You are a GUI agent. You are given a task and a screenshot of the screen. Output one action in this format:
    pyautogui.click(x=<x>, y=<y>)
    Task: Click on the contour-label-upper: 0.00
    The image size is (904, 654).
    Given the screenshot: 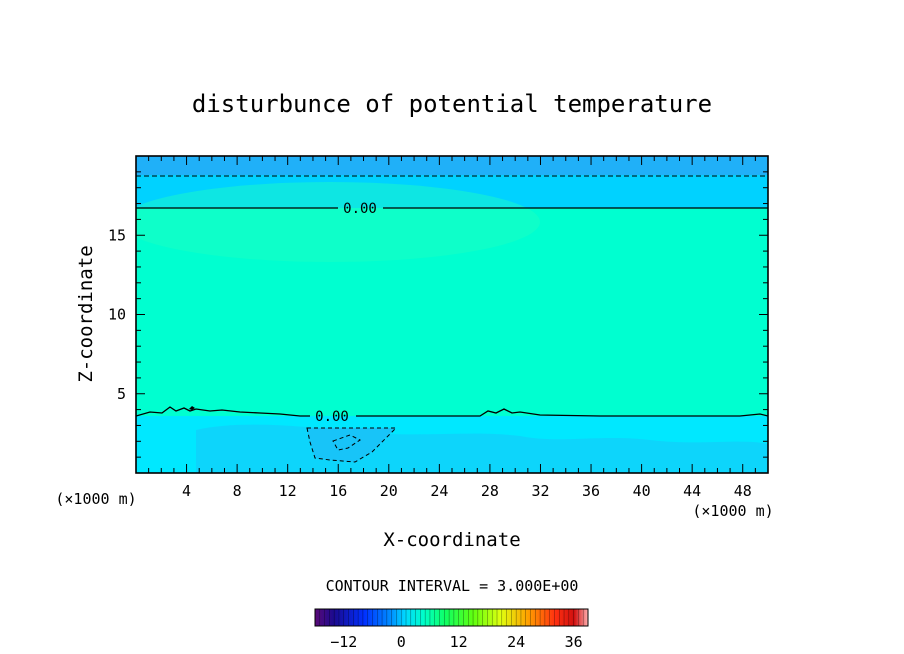 What is the action you would take?
    pyautogui.click(x=360, y=209)
    